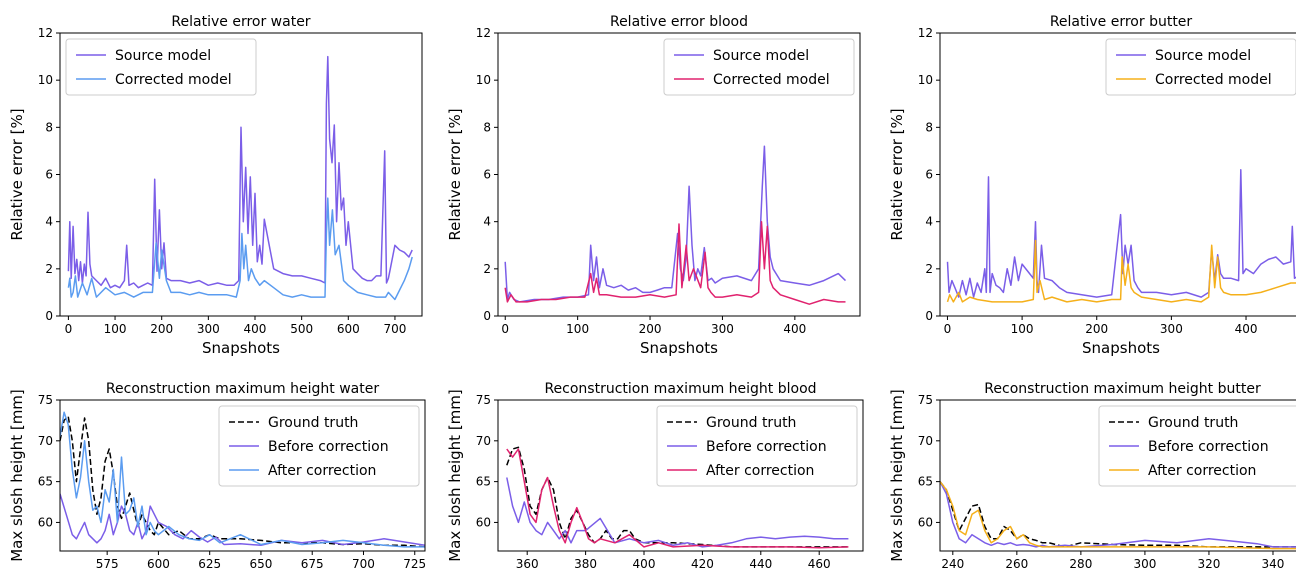 The height and width of the screenshot is (577, 1296). Describe the element at coordinates (312, 564) in the screenshot. I see `x-tick-label: 675` at that location.